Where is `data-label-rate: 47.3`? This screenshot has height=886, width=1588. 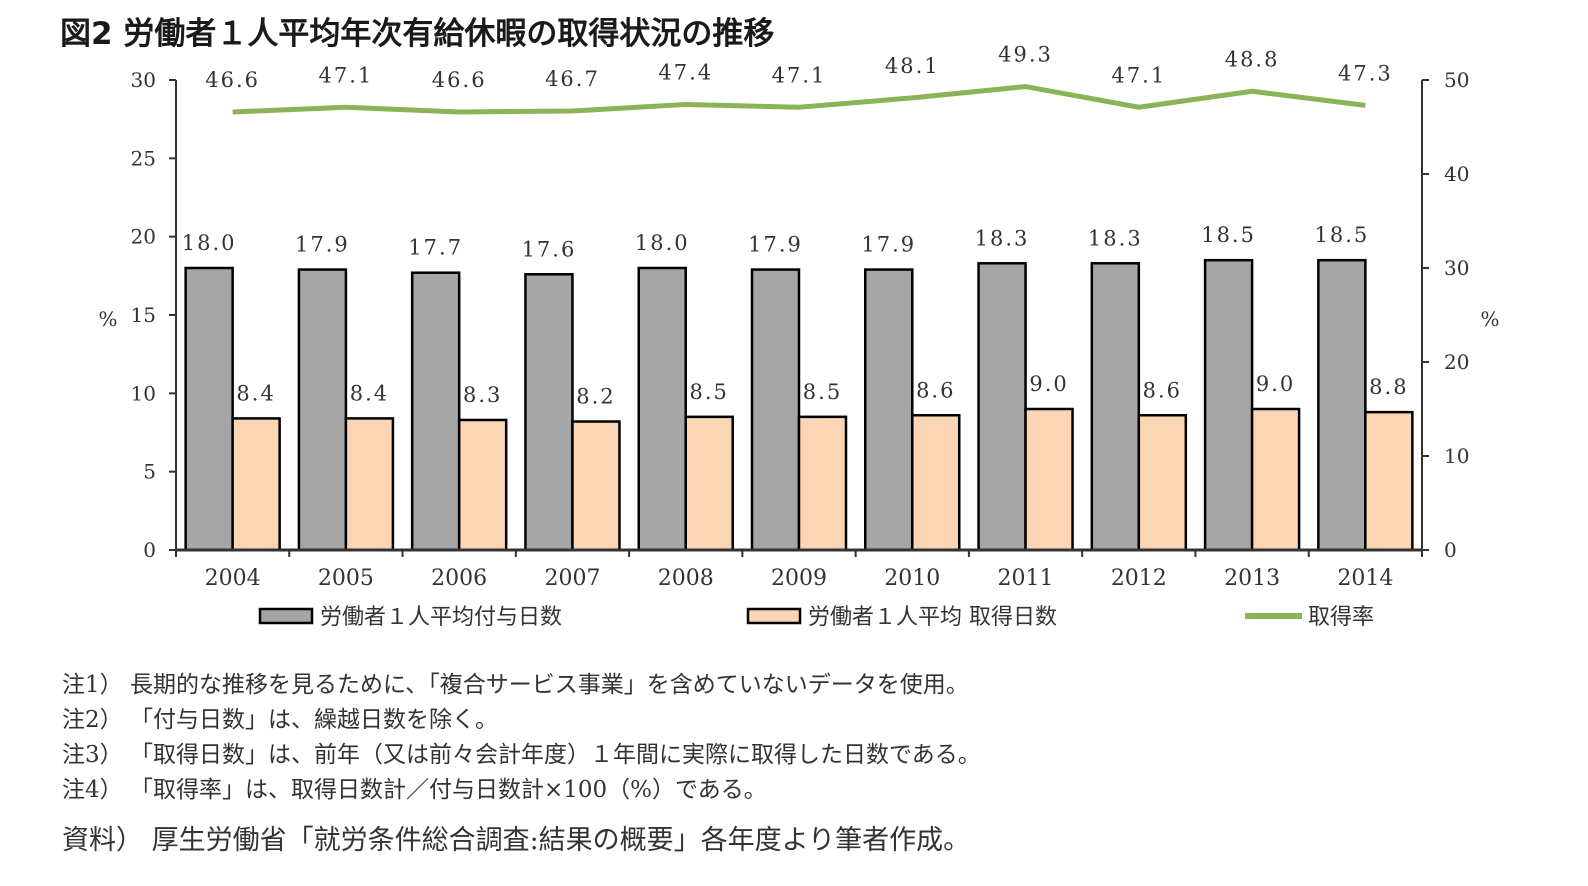 data-label-rate: 47.3 is located at coordinates (1365, 73).